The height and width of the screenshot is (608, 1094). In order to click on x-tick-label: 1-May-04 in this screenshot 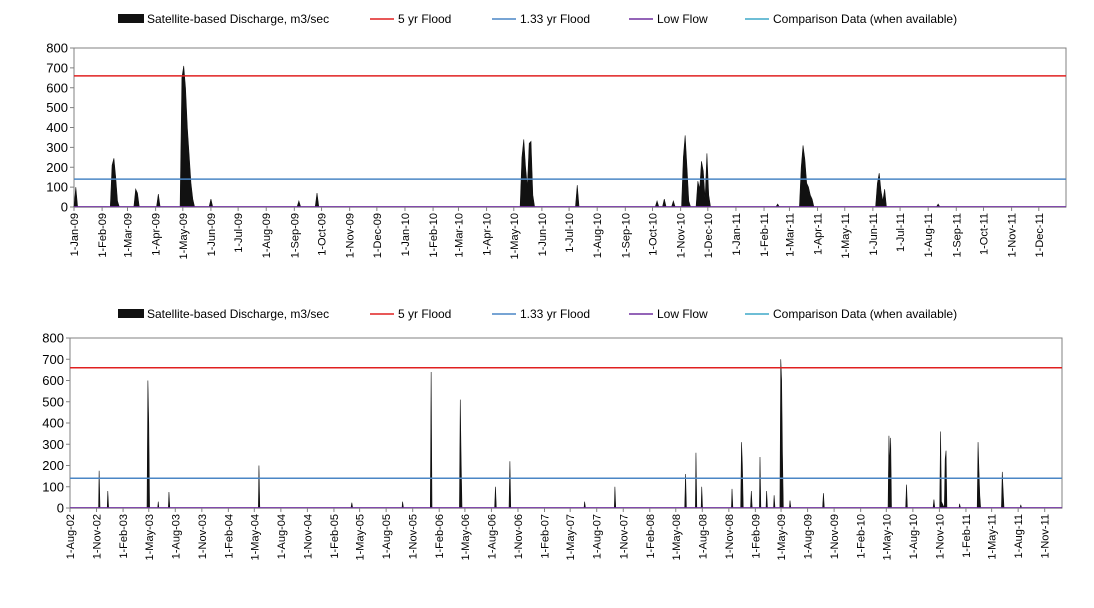, I will do `click(255, 537)`.